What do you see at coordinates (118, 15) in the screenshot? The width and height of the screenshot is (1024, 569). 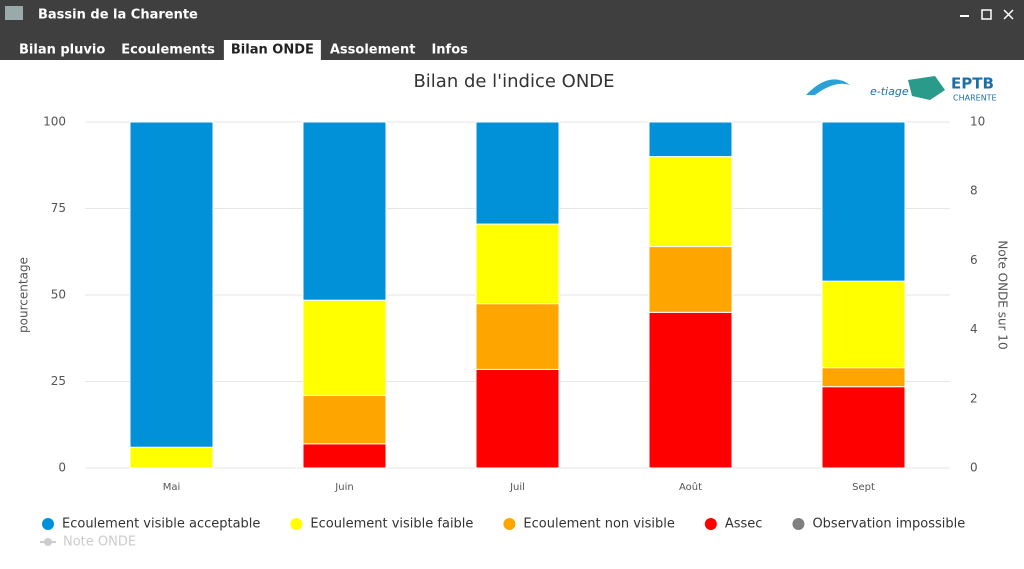 I see `window-title: Bassin de la Charente` at bounding box center [118, 15].